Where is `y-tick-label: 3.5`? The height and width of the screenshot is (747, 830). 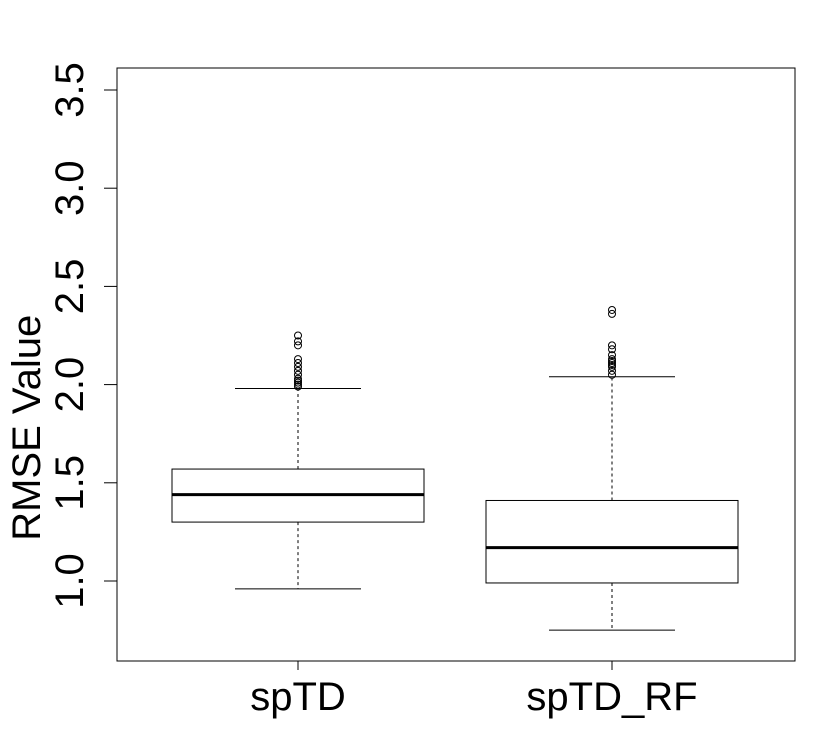
y-tick-label: 3.5 is located at coordinates (70, 90).